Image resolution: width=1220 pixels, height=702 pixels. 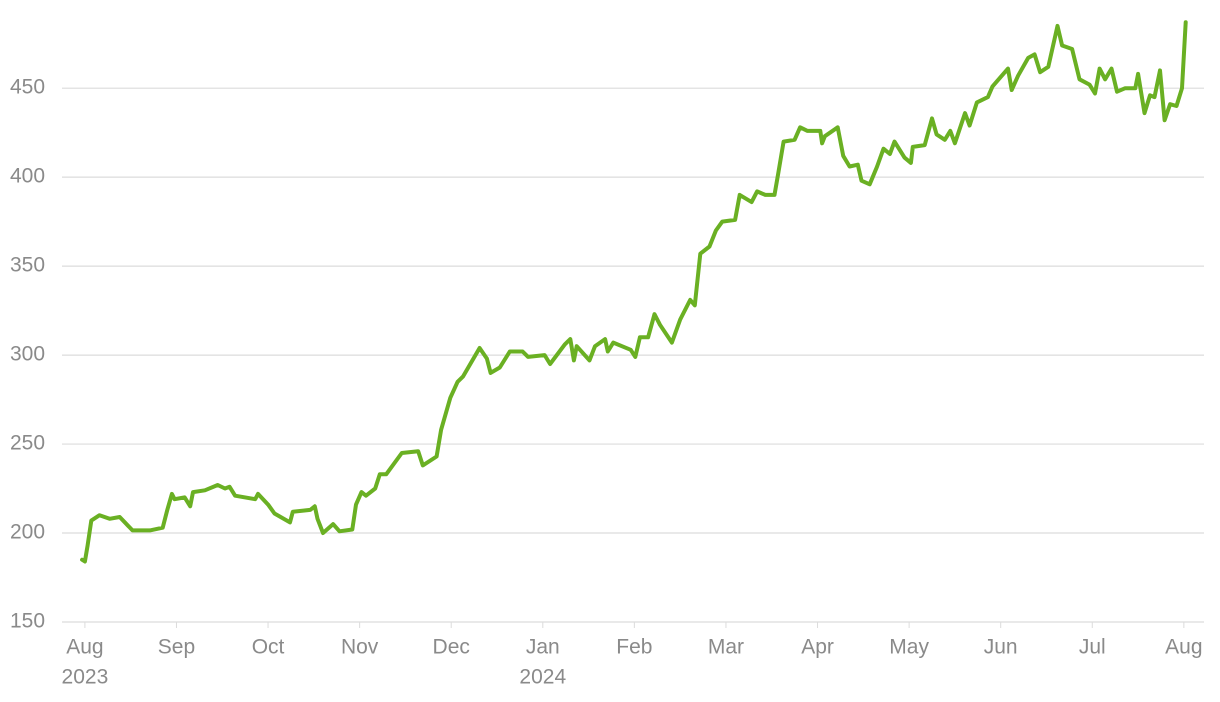 What do you see at coordinates (1001, 647) in the screenshot?
I see `x-tick-label: Jun` at bounding box center [1001, 647].